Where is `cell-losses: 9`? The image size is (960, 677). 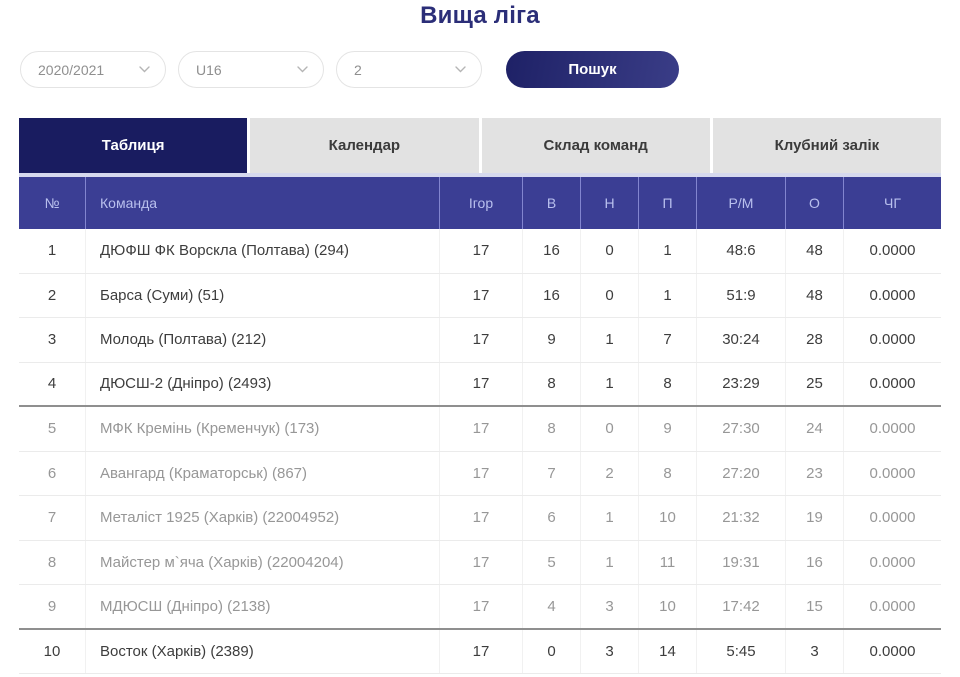 cell-losses: 9 is located at coordinates (668, 429).